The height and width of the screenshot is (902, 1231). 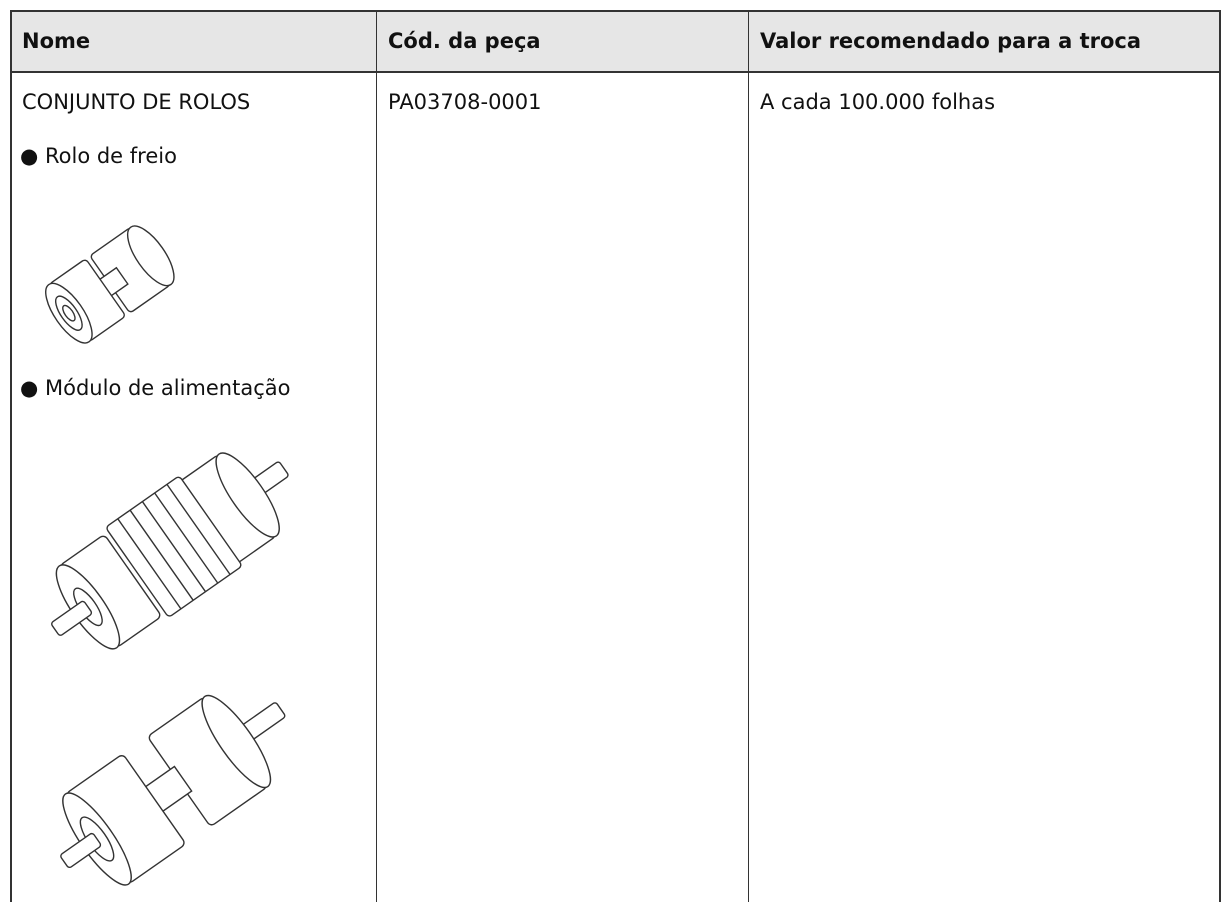 What do you see at coordinates (110, 284) in the screenshot?
I see `brake-roller-image` at bounding box center [110, 284].